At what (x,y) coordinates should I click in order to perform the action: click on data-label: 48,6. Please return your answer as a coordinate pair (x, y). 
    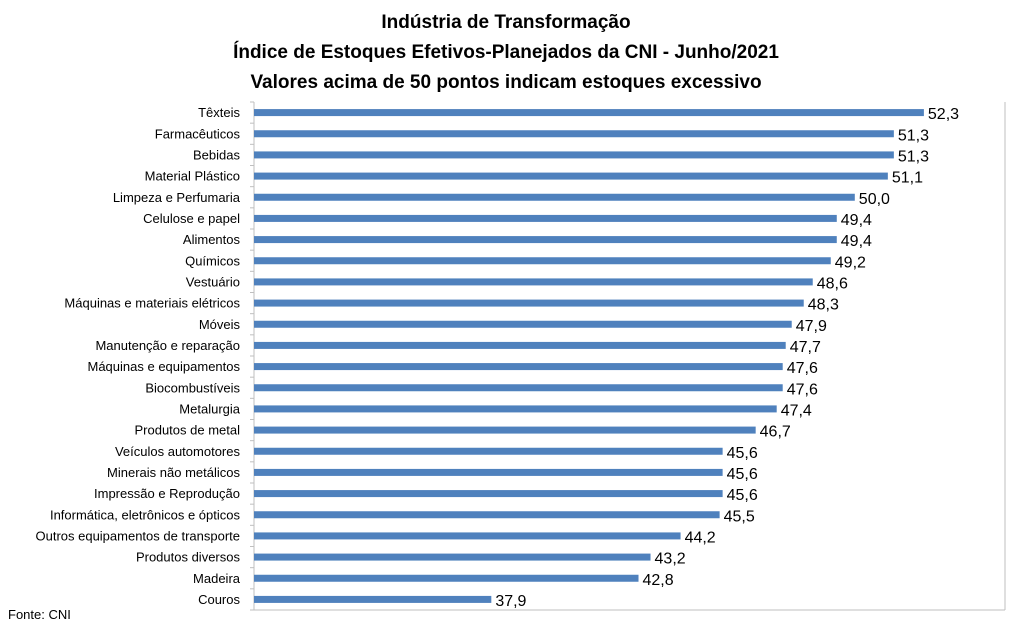
    Looking at the image, I should click on (832, 283).